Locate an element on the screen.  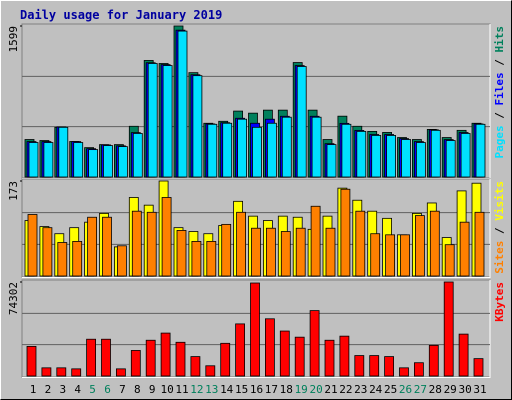
legend-entry: Sites is located at coordinates (499, 257).